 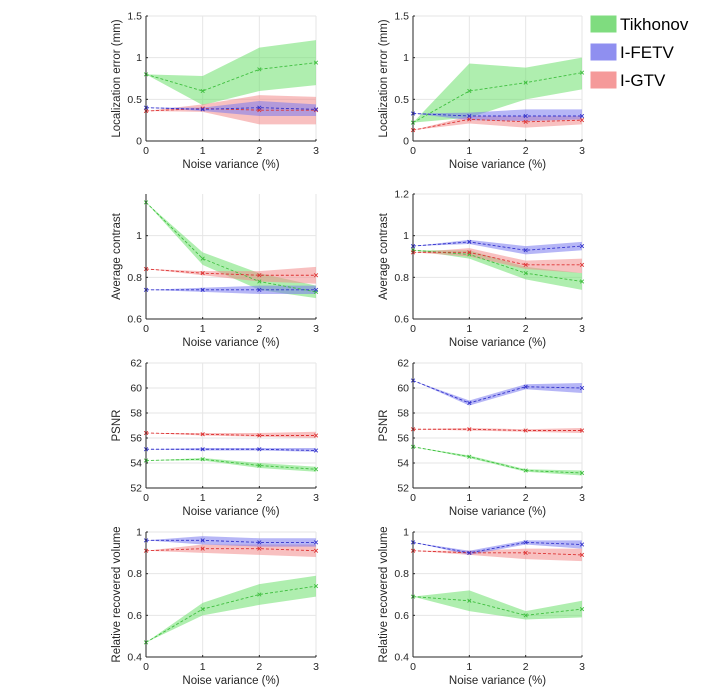 What do you see at coordinates (401, 100) in the screenshot?
I see `y-tick-label: 0.5` at bounding box center [401, 100].